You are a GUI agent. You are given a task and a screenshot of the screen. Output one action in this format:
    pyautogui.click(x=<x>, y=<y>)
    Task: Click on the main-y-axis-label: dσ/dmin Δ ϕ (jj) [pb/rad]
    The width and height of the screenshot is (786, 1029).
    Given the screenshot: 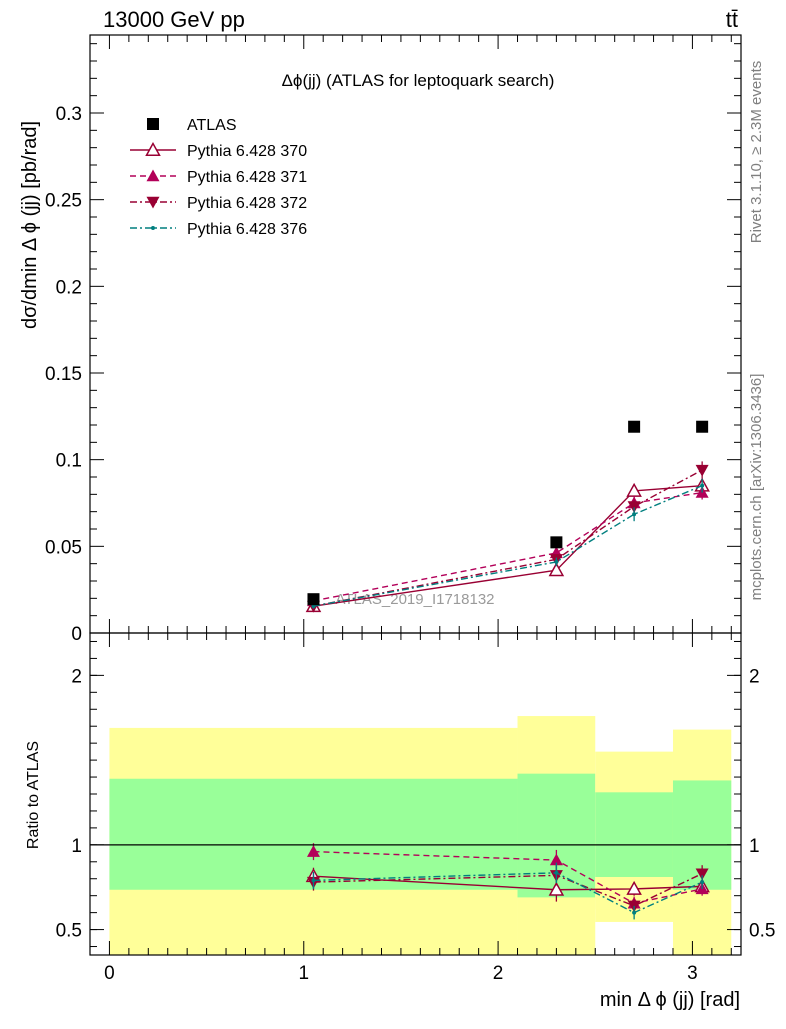 What is the action you would take?
    pyautogui.click(x=30, y=225)
    